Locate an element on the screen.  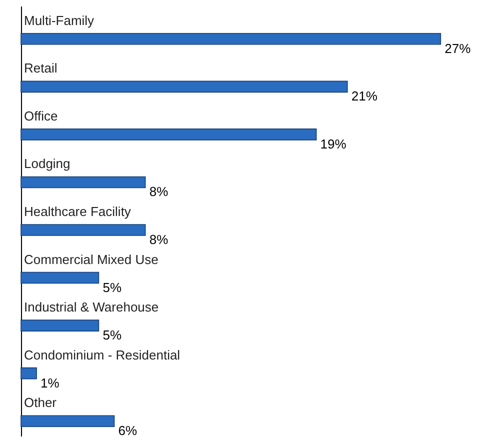
y-tick-label: Condominium - Residential is located at coordinates (102, 354).